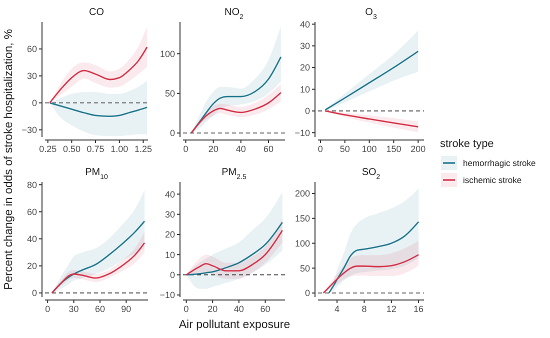  I want to click on chart-title: SO$_{2}$, so click(371, 173).